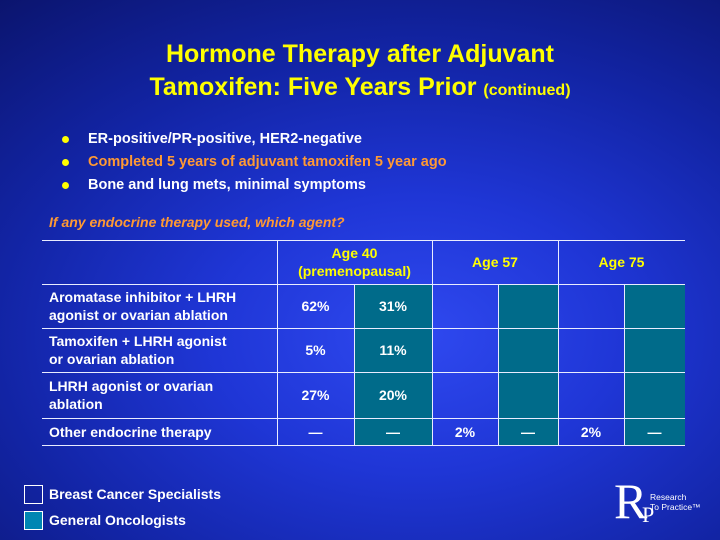 This screenshot has width=720, height=540. What do you see at coordinates (227, 185) in the screenshot?
I see `bullet-text: Bone and lung mets, minimal symptoms` at bounding box center [227, 185].